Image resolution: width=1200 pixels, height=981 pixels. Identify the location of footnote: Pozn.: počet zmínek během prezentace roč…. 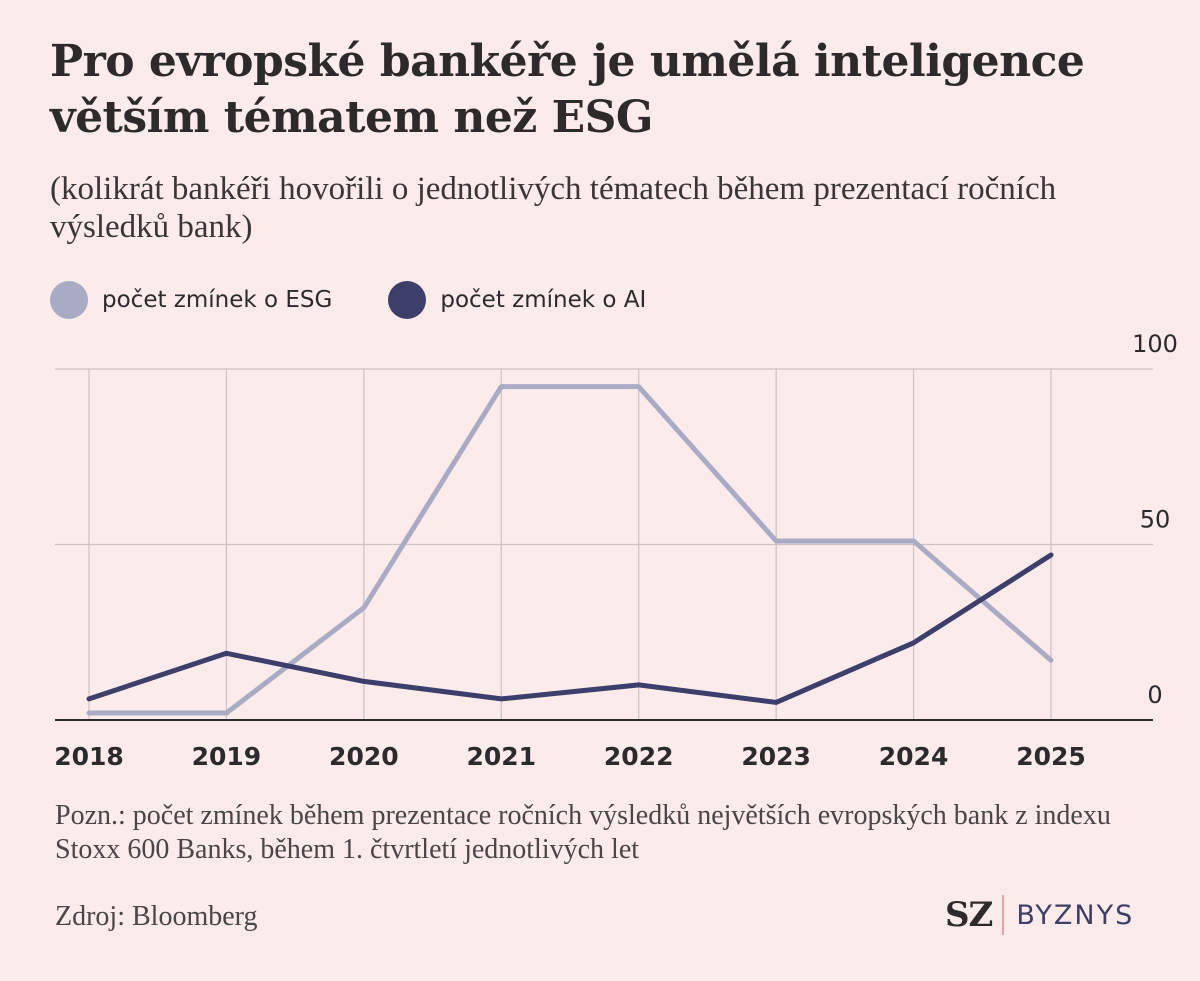
(583, 832).